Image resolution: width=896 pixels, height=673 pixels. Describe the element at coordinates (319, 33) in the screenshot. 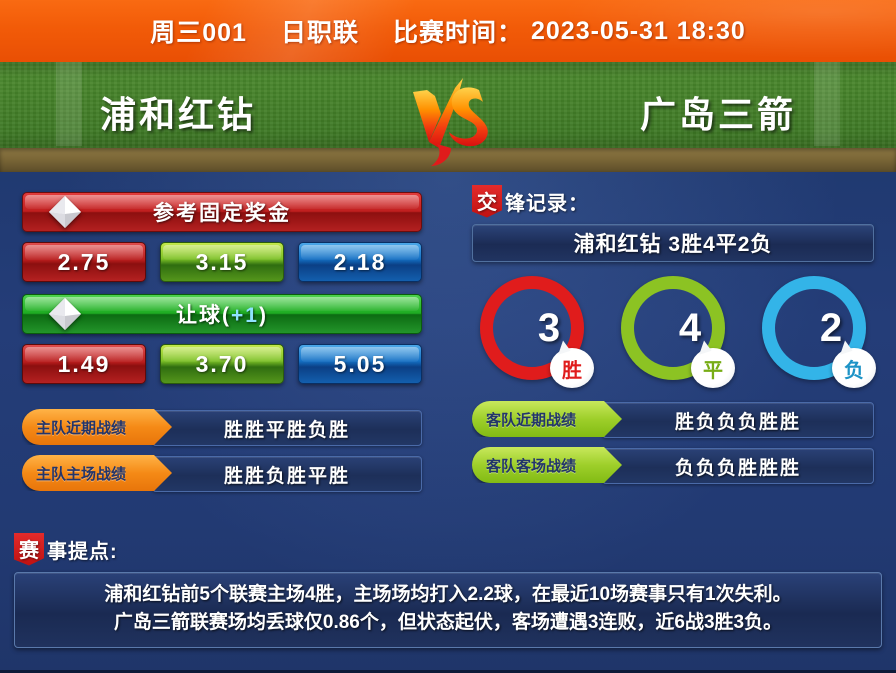

I see `league-name: 日职联` at that location.